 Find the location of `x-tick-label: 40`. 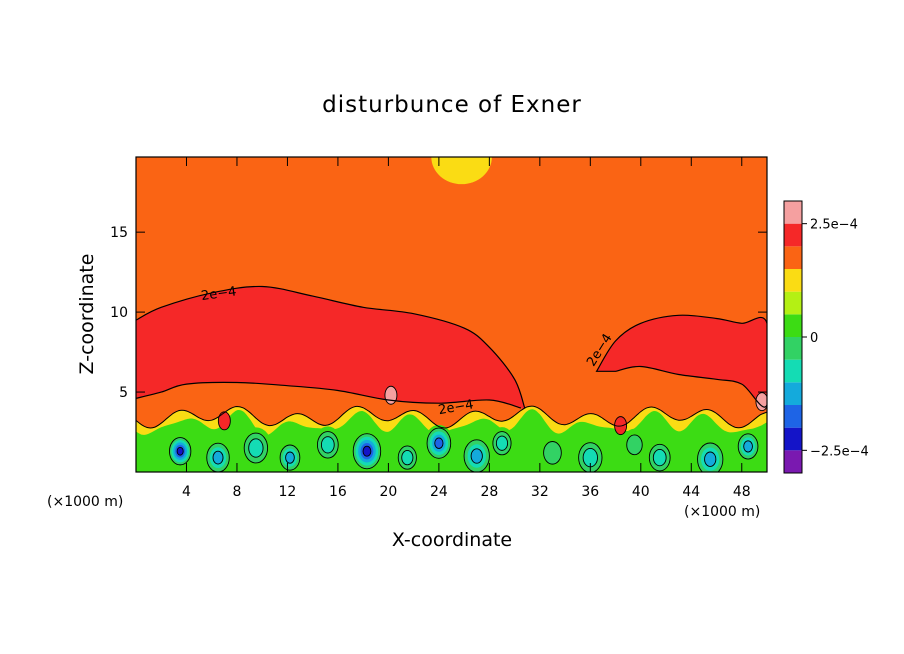

x-tick-label: 40 is located at coordinates (641, 492).